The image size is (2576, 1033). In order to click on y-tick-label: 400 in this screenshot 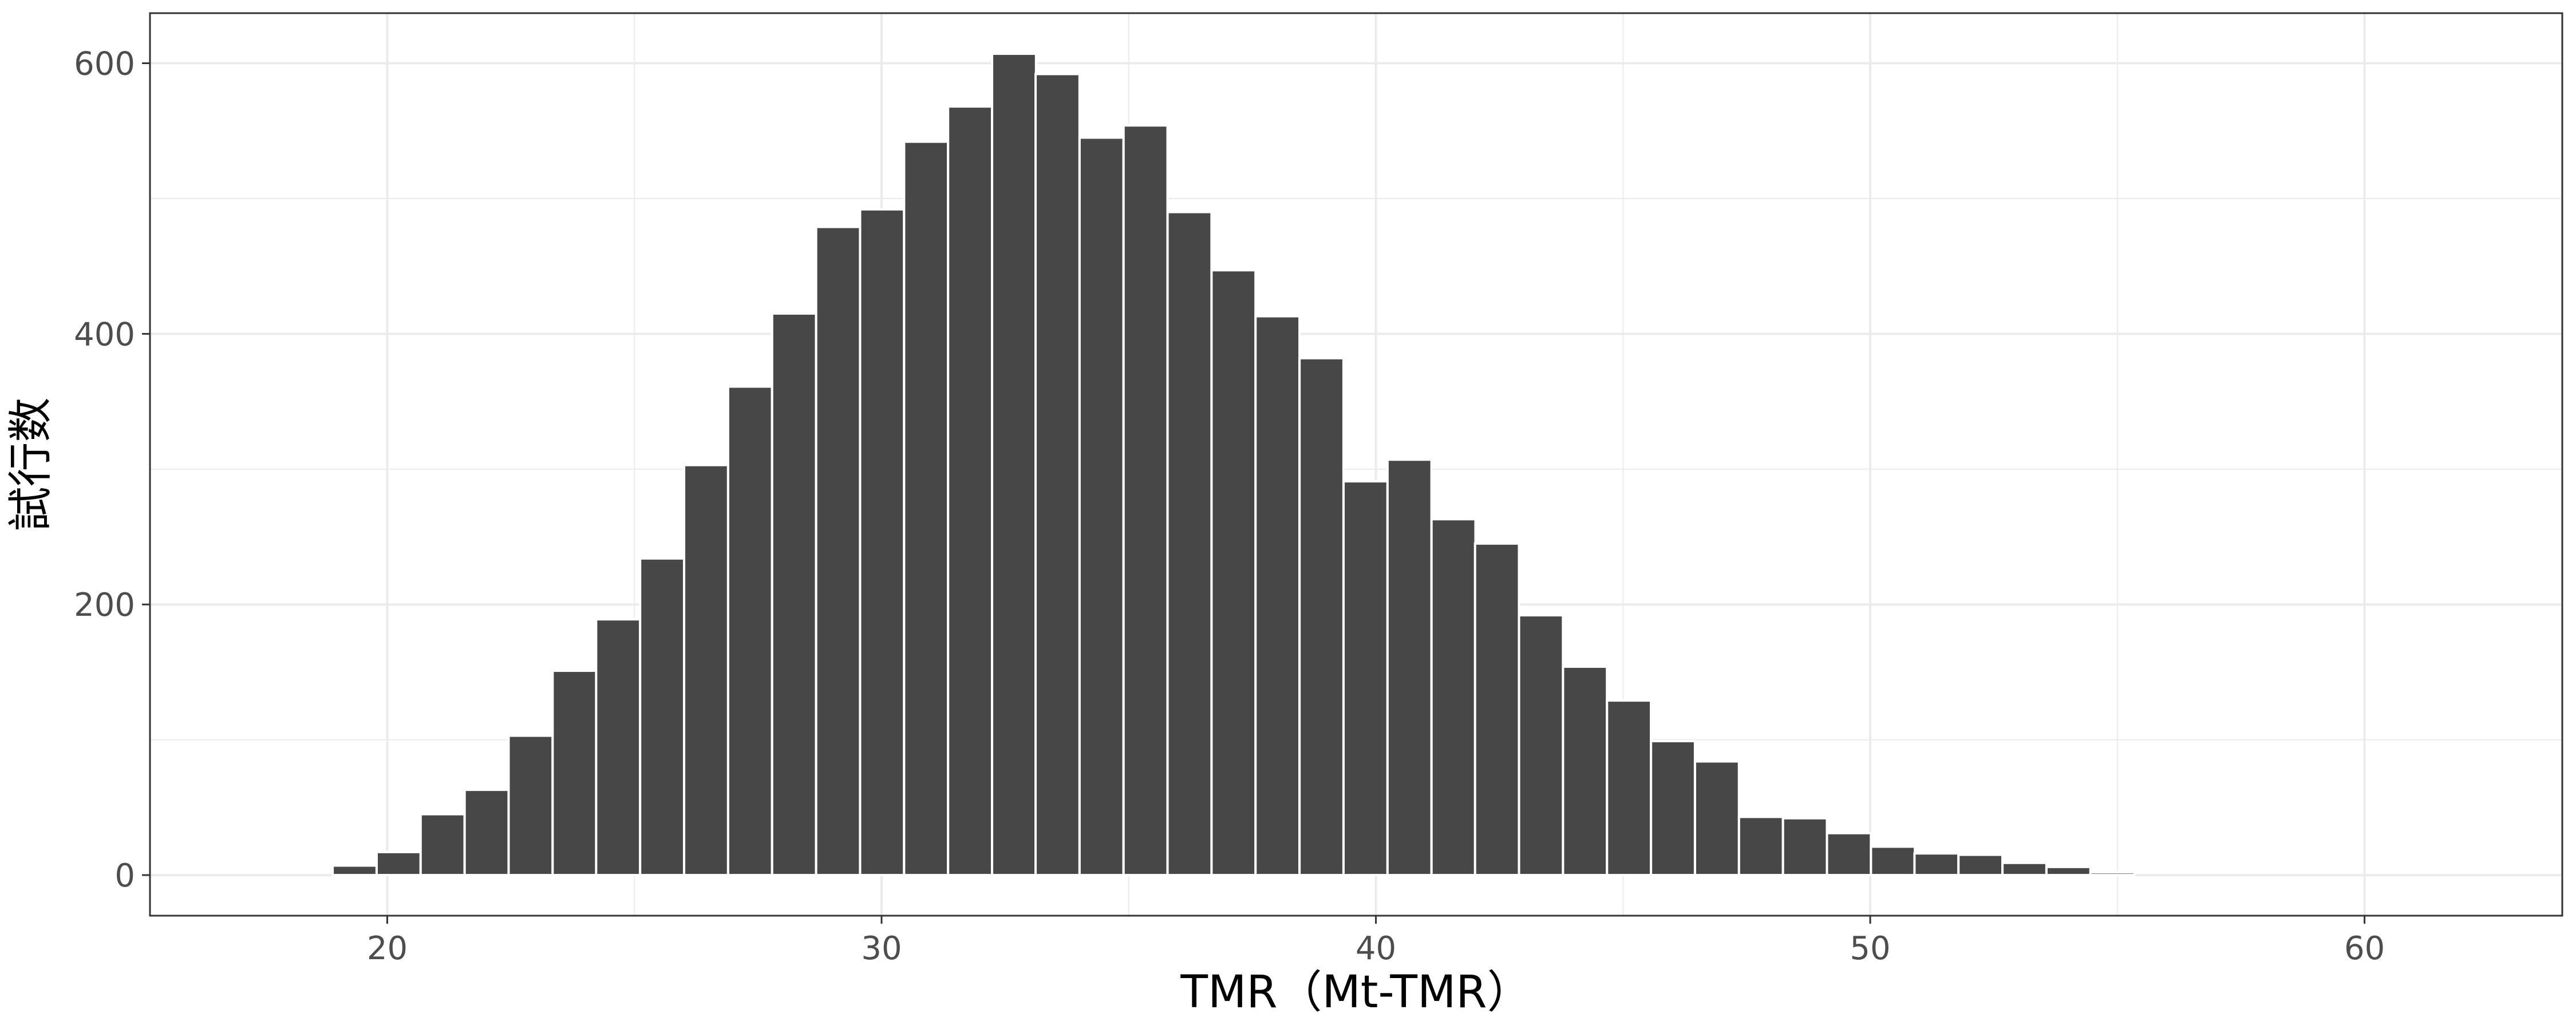, I will do `click(104, 334)`.